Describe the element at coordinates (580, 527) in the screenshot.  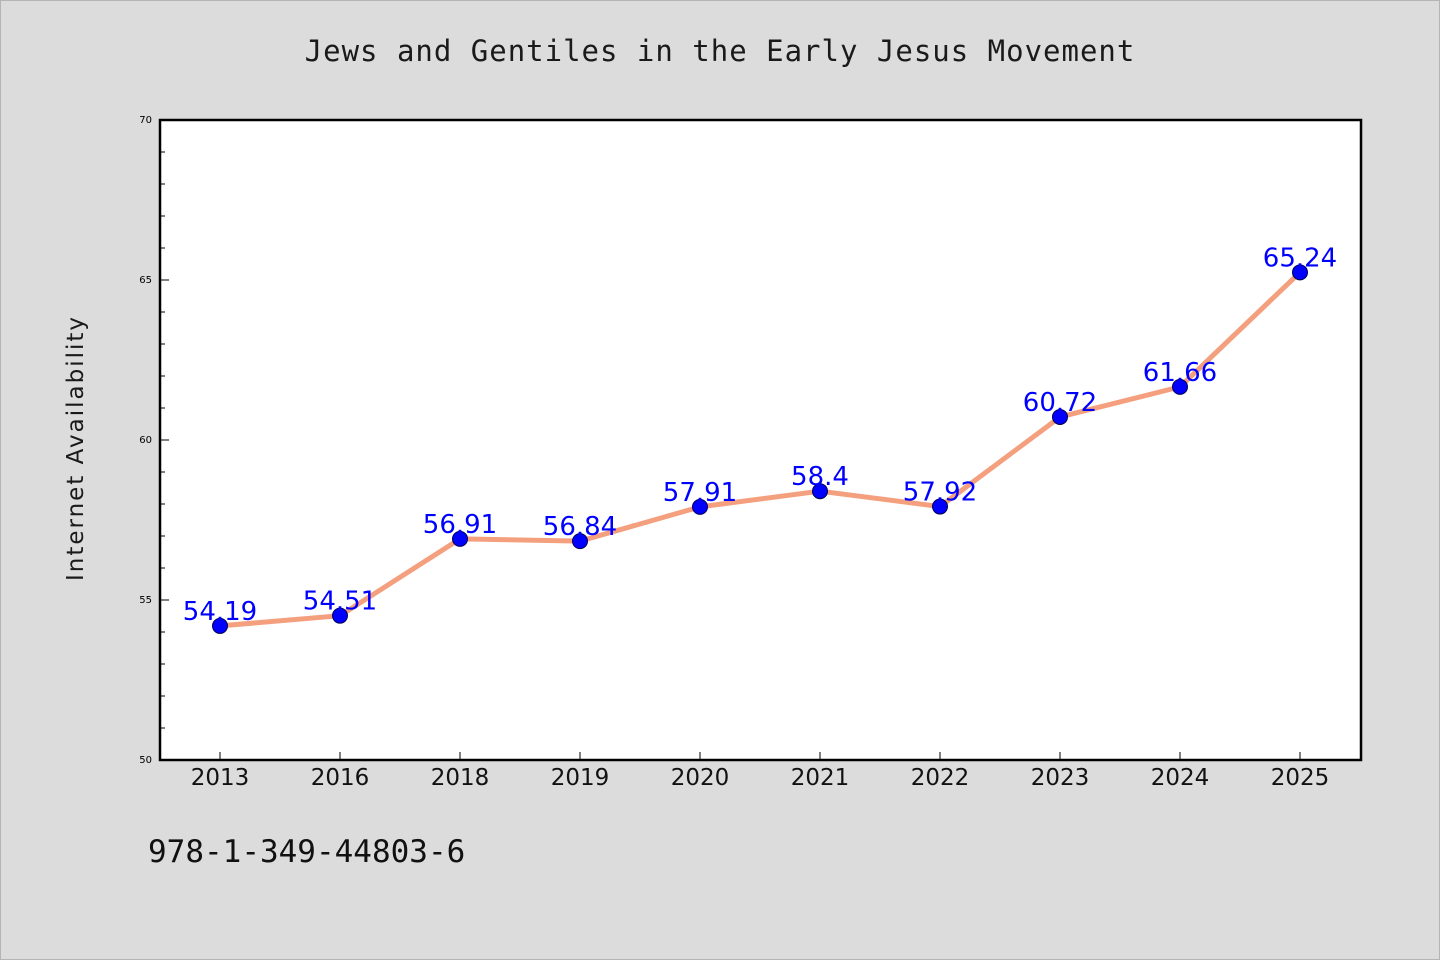
I see `data-label: 56.84` at that location.